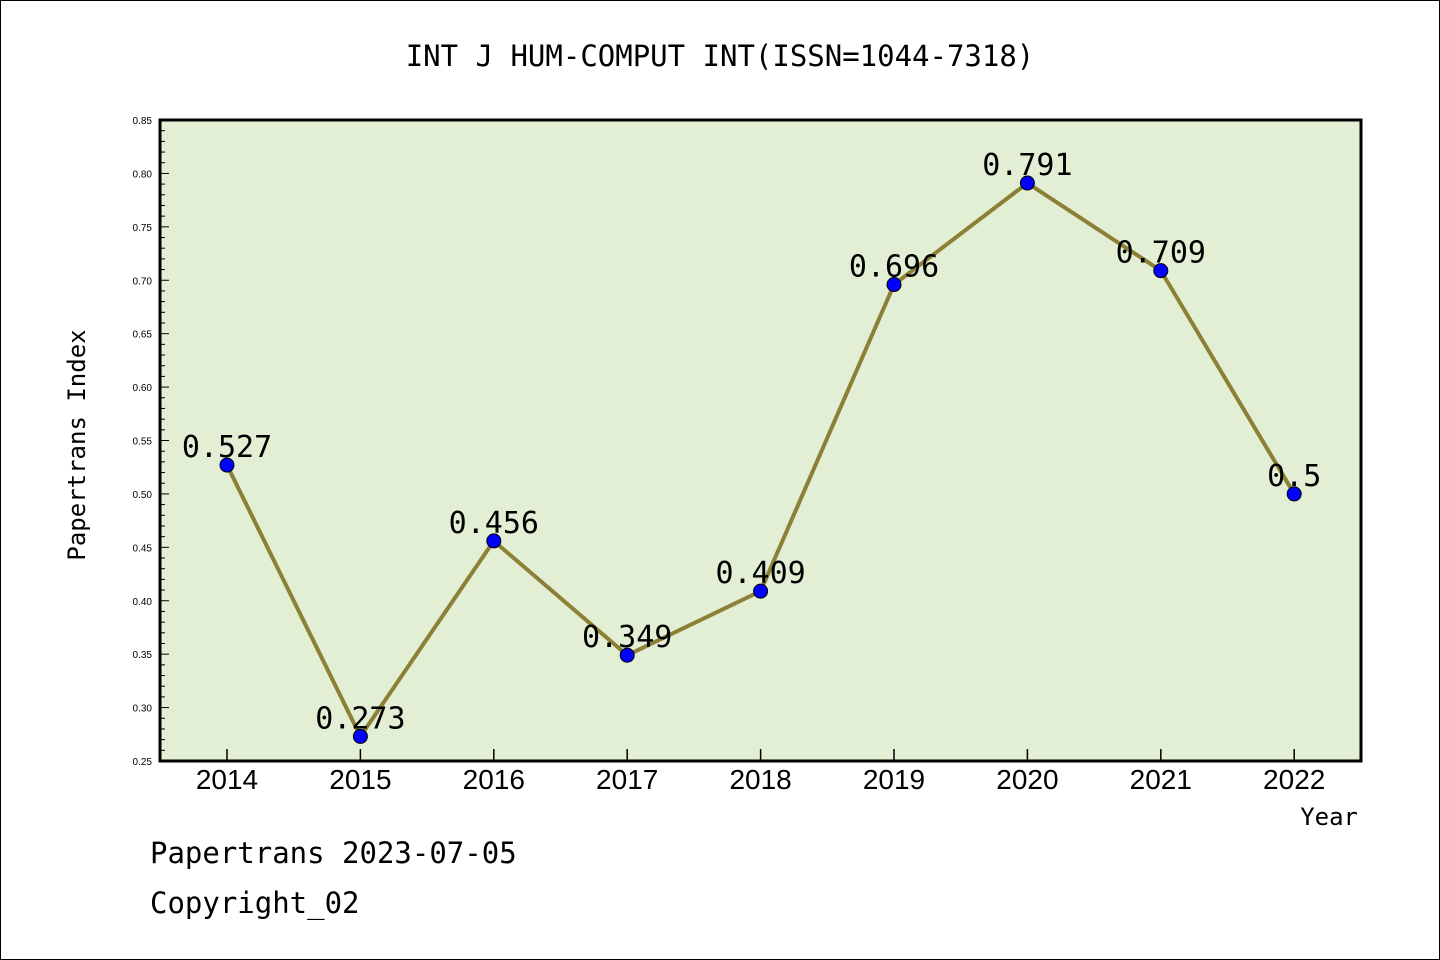  Describe the element at coordinates (1294, 779) in the screenshot. I see `x-tick-label: 2022` at that location.